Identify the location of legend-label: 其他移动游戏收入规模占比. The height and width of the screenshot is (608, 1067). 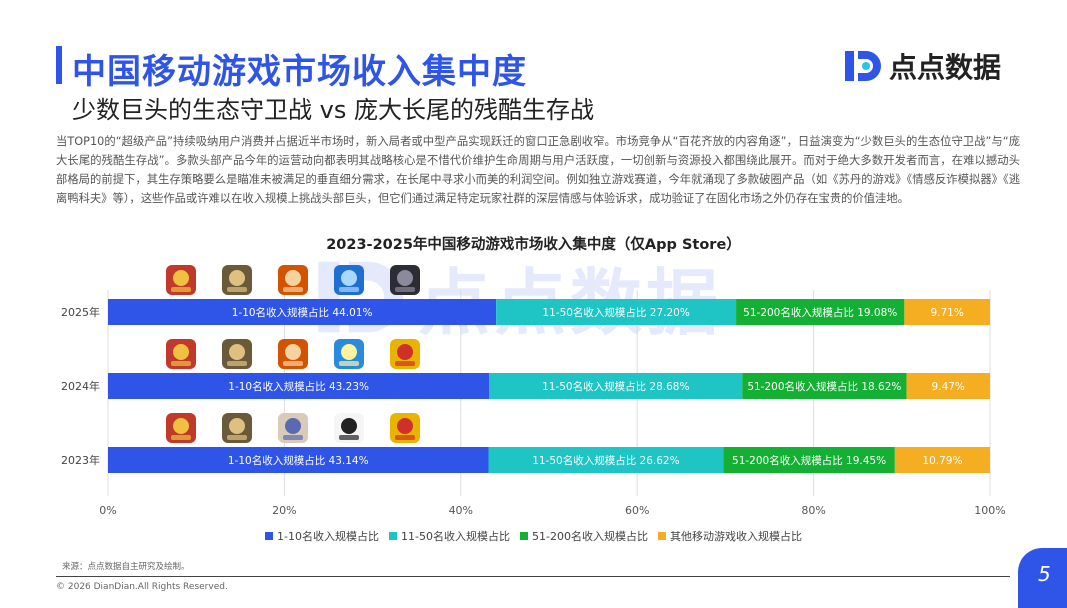
(735, 536).